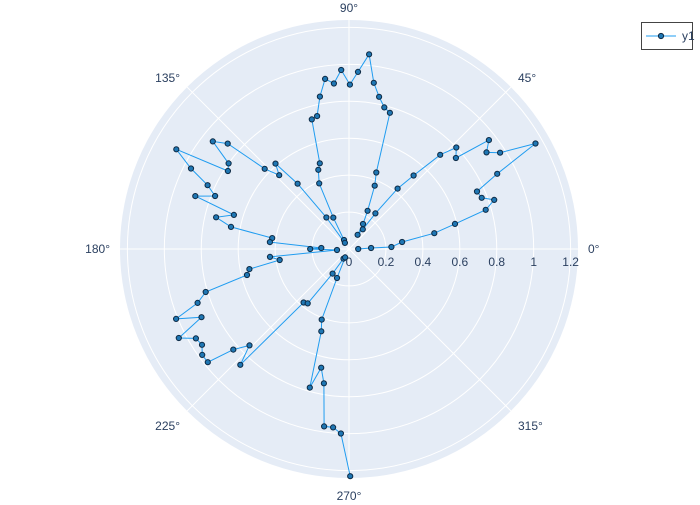  Describe the element at coordinates (661, 36) in the screenshot. I see `legend-marker-sample` at that location.